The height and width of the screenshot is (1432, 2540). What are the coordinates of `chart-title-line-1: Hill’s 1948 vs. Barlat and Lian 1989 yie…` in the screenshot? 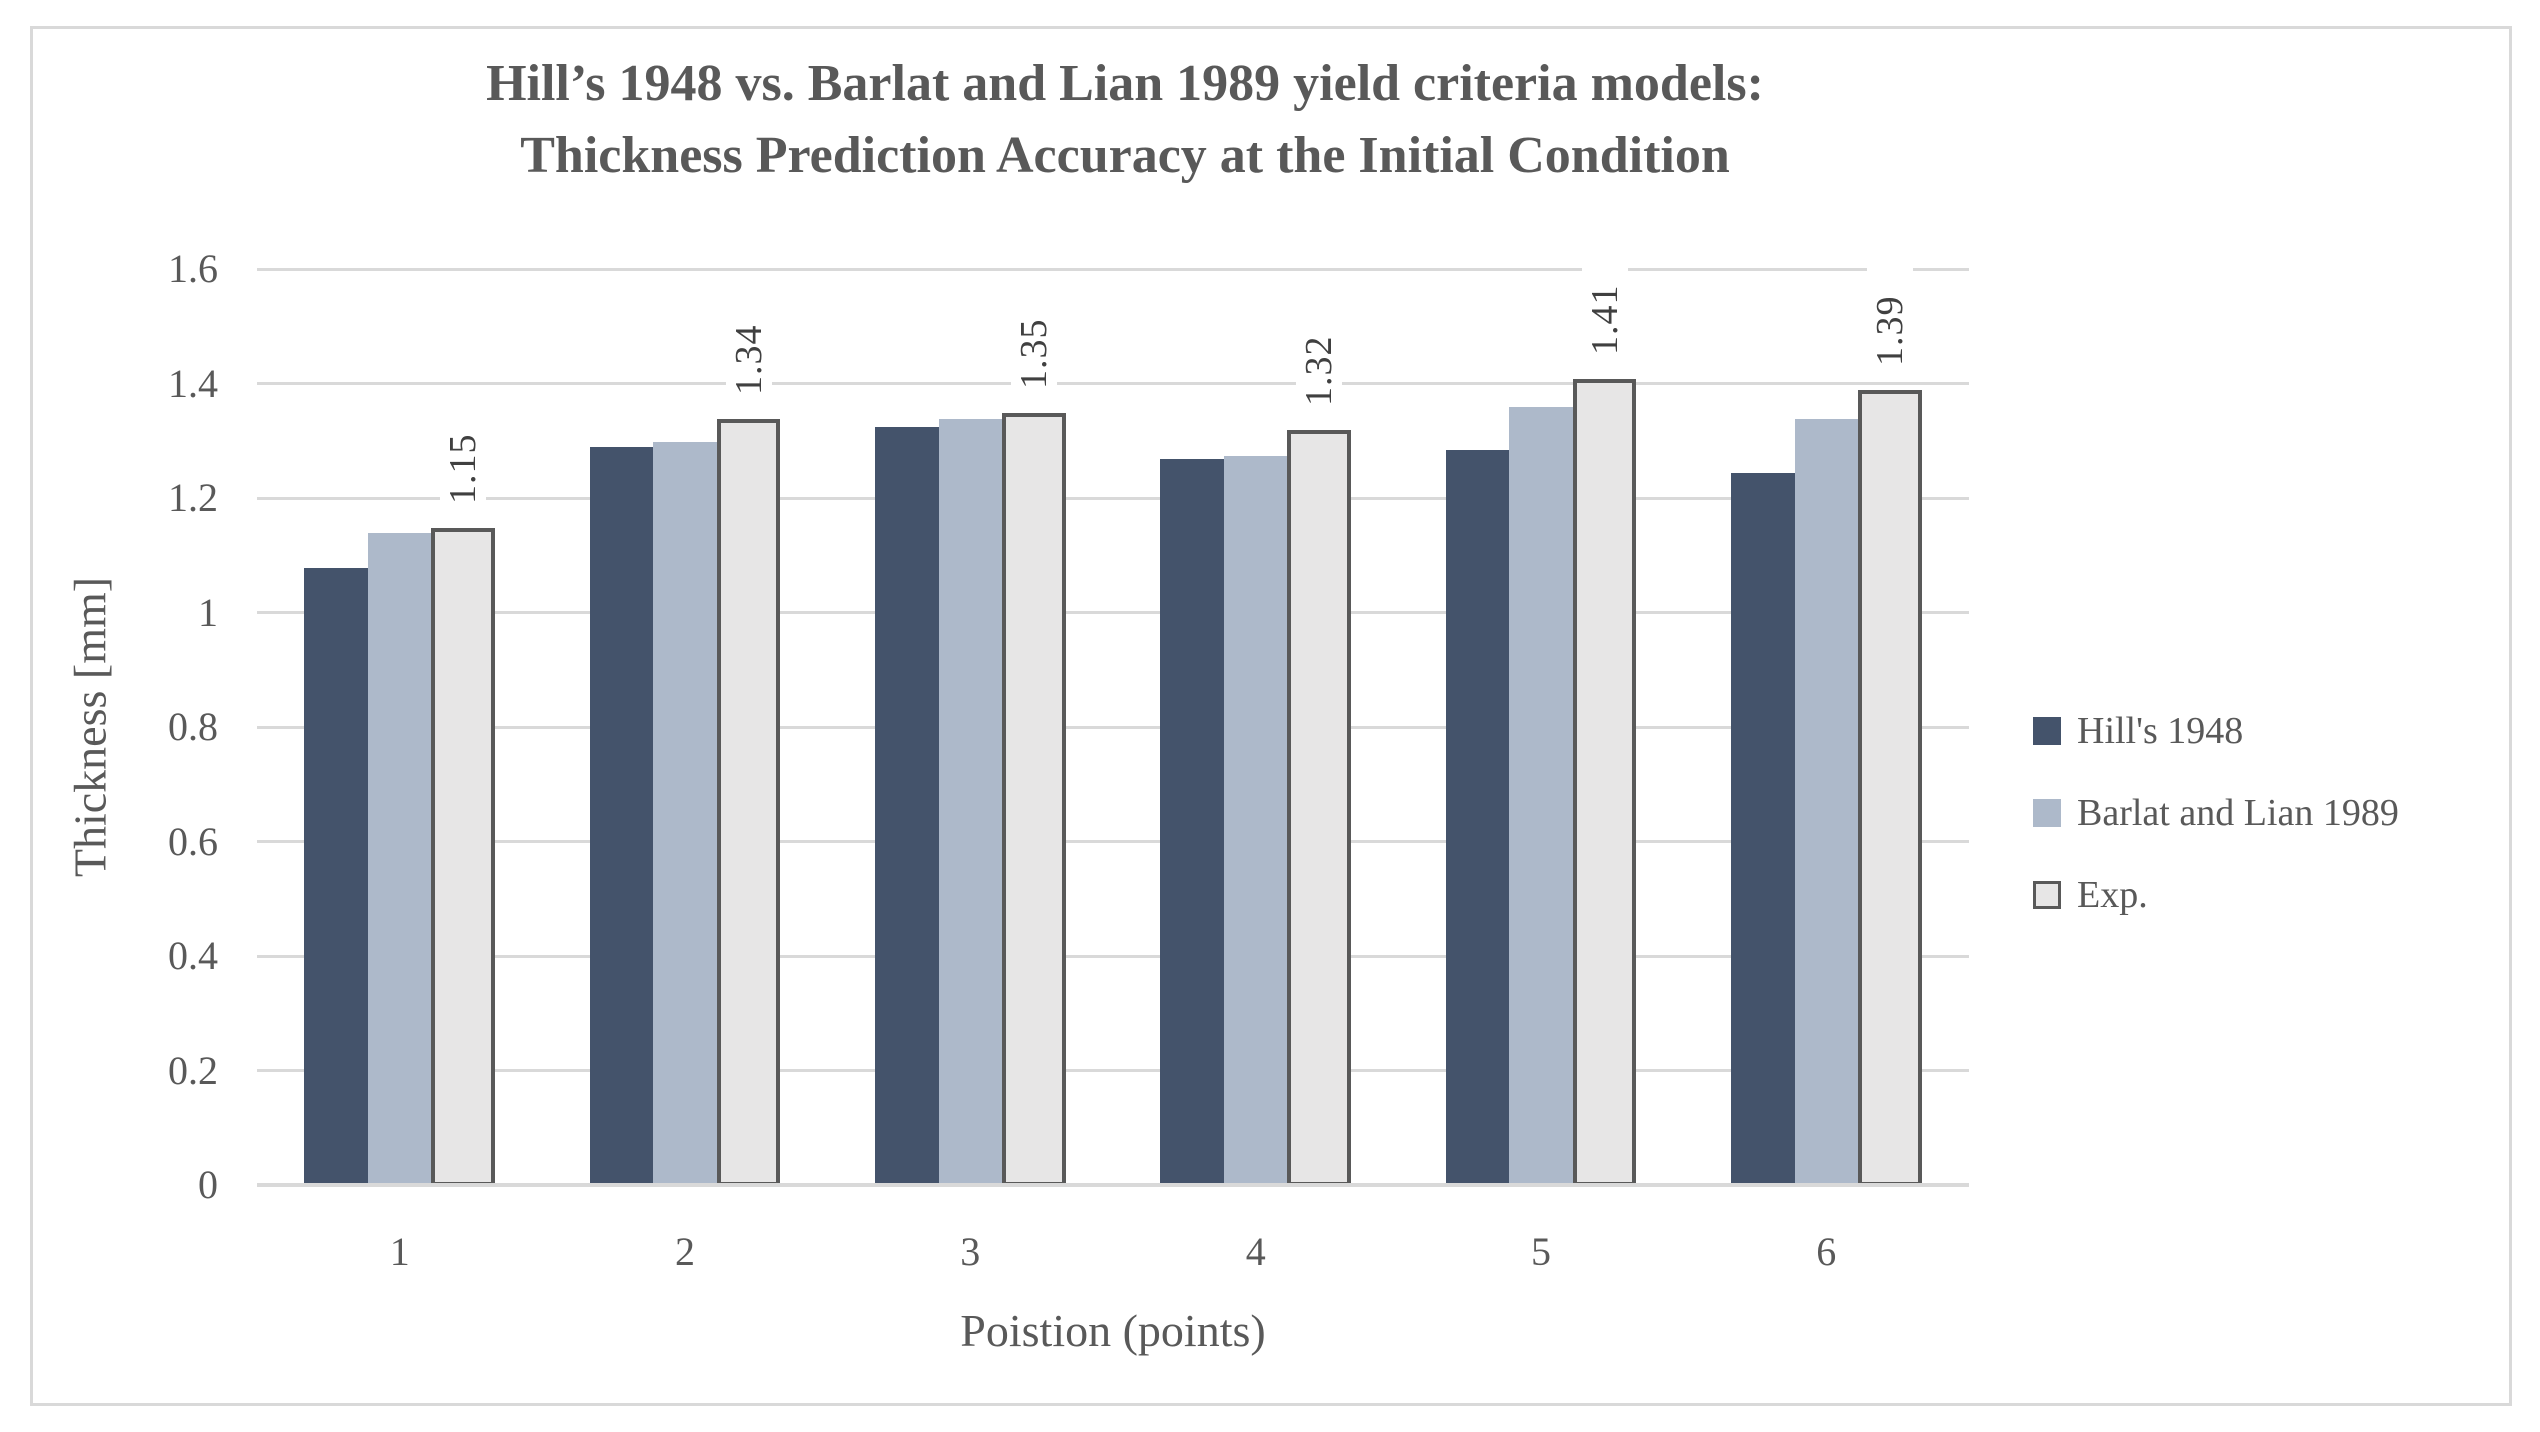 It's located at (1125, 83).